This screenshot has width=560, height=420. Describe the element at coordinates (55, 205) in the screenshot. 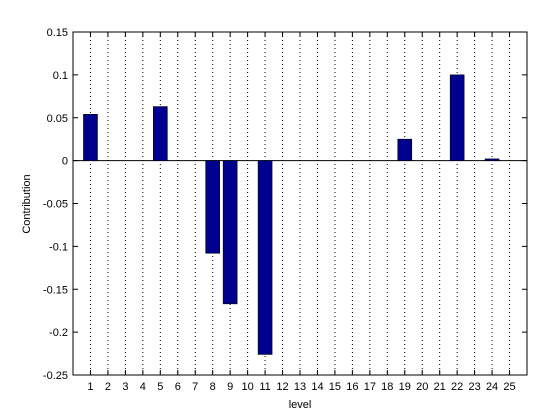

I see `y-tick-label: -0.05` at that location.